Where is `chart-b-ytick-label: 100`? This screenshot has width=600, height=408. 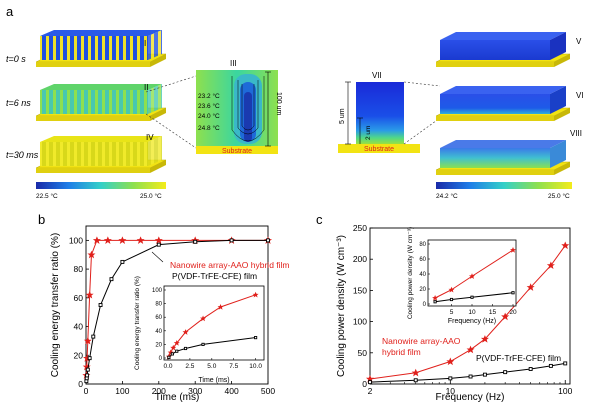 chart-b-ytick-label: 100 is located at coordinates (76, 240).